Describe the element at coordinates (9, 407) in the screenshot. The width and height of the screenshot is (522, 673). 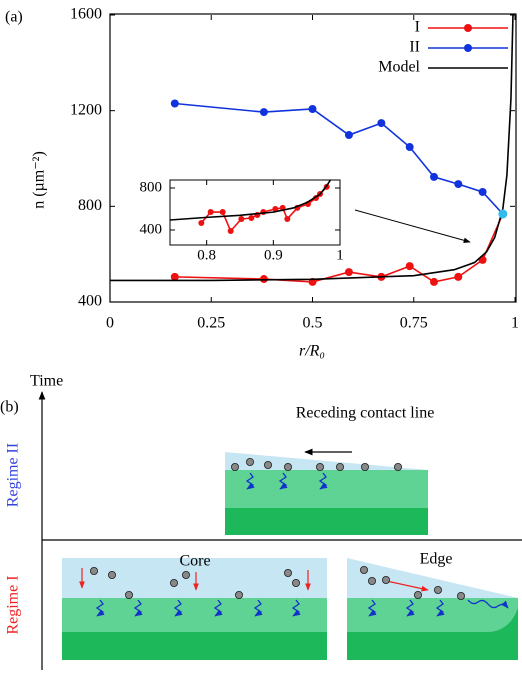
I see `panel-label: (b)` at that location.